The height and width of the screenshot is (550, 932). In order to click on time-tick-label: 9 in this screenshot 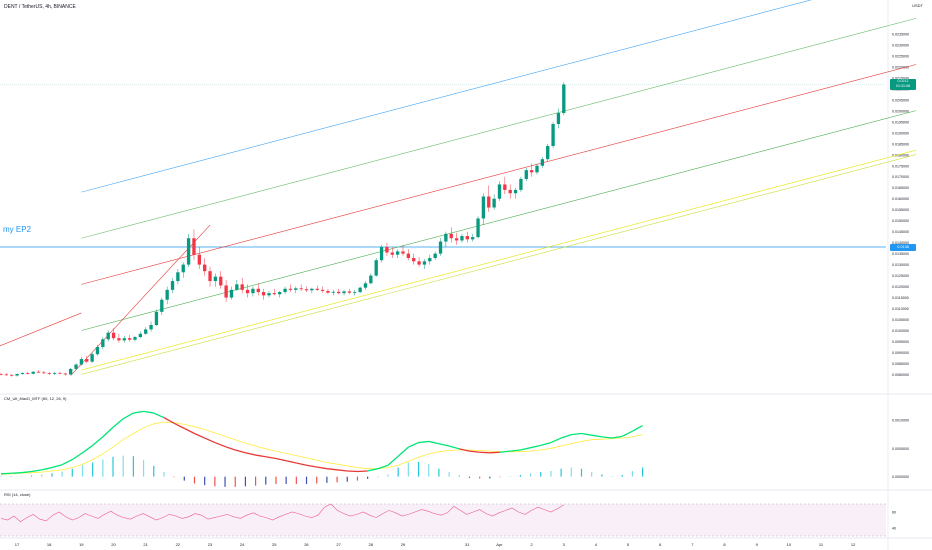, I will do `click(757, 544)`.